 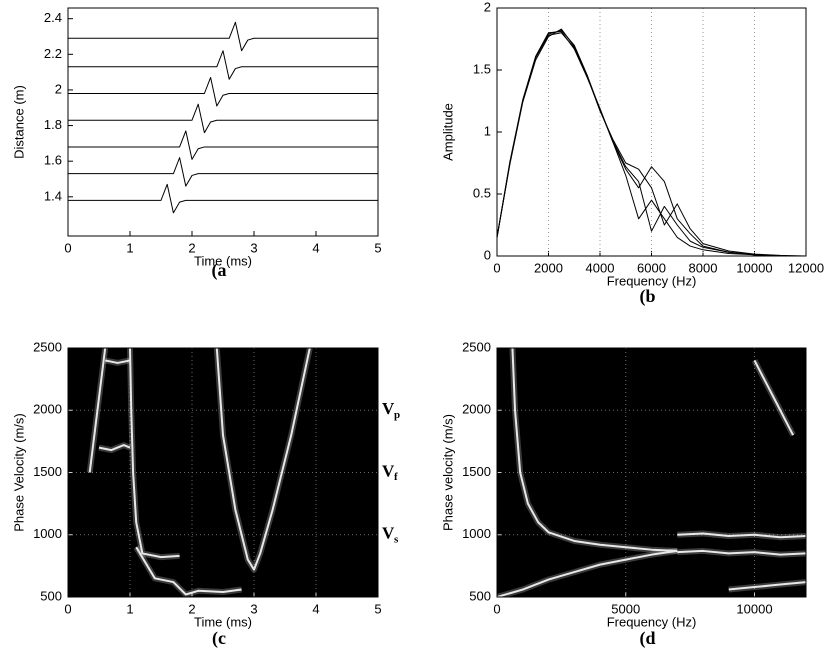 What do you see at coordinates (53, 124) in the screenshot?
I see `y-tick-label: 1.8` at bounding box center [53, 124].